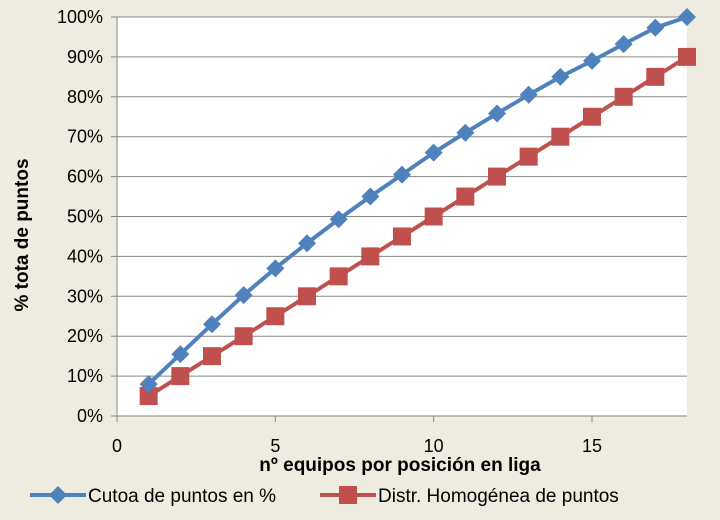 The image size is (720, 520). I want to click on y-tick-label: 90%, so click(85, 57).